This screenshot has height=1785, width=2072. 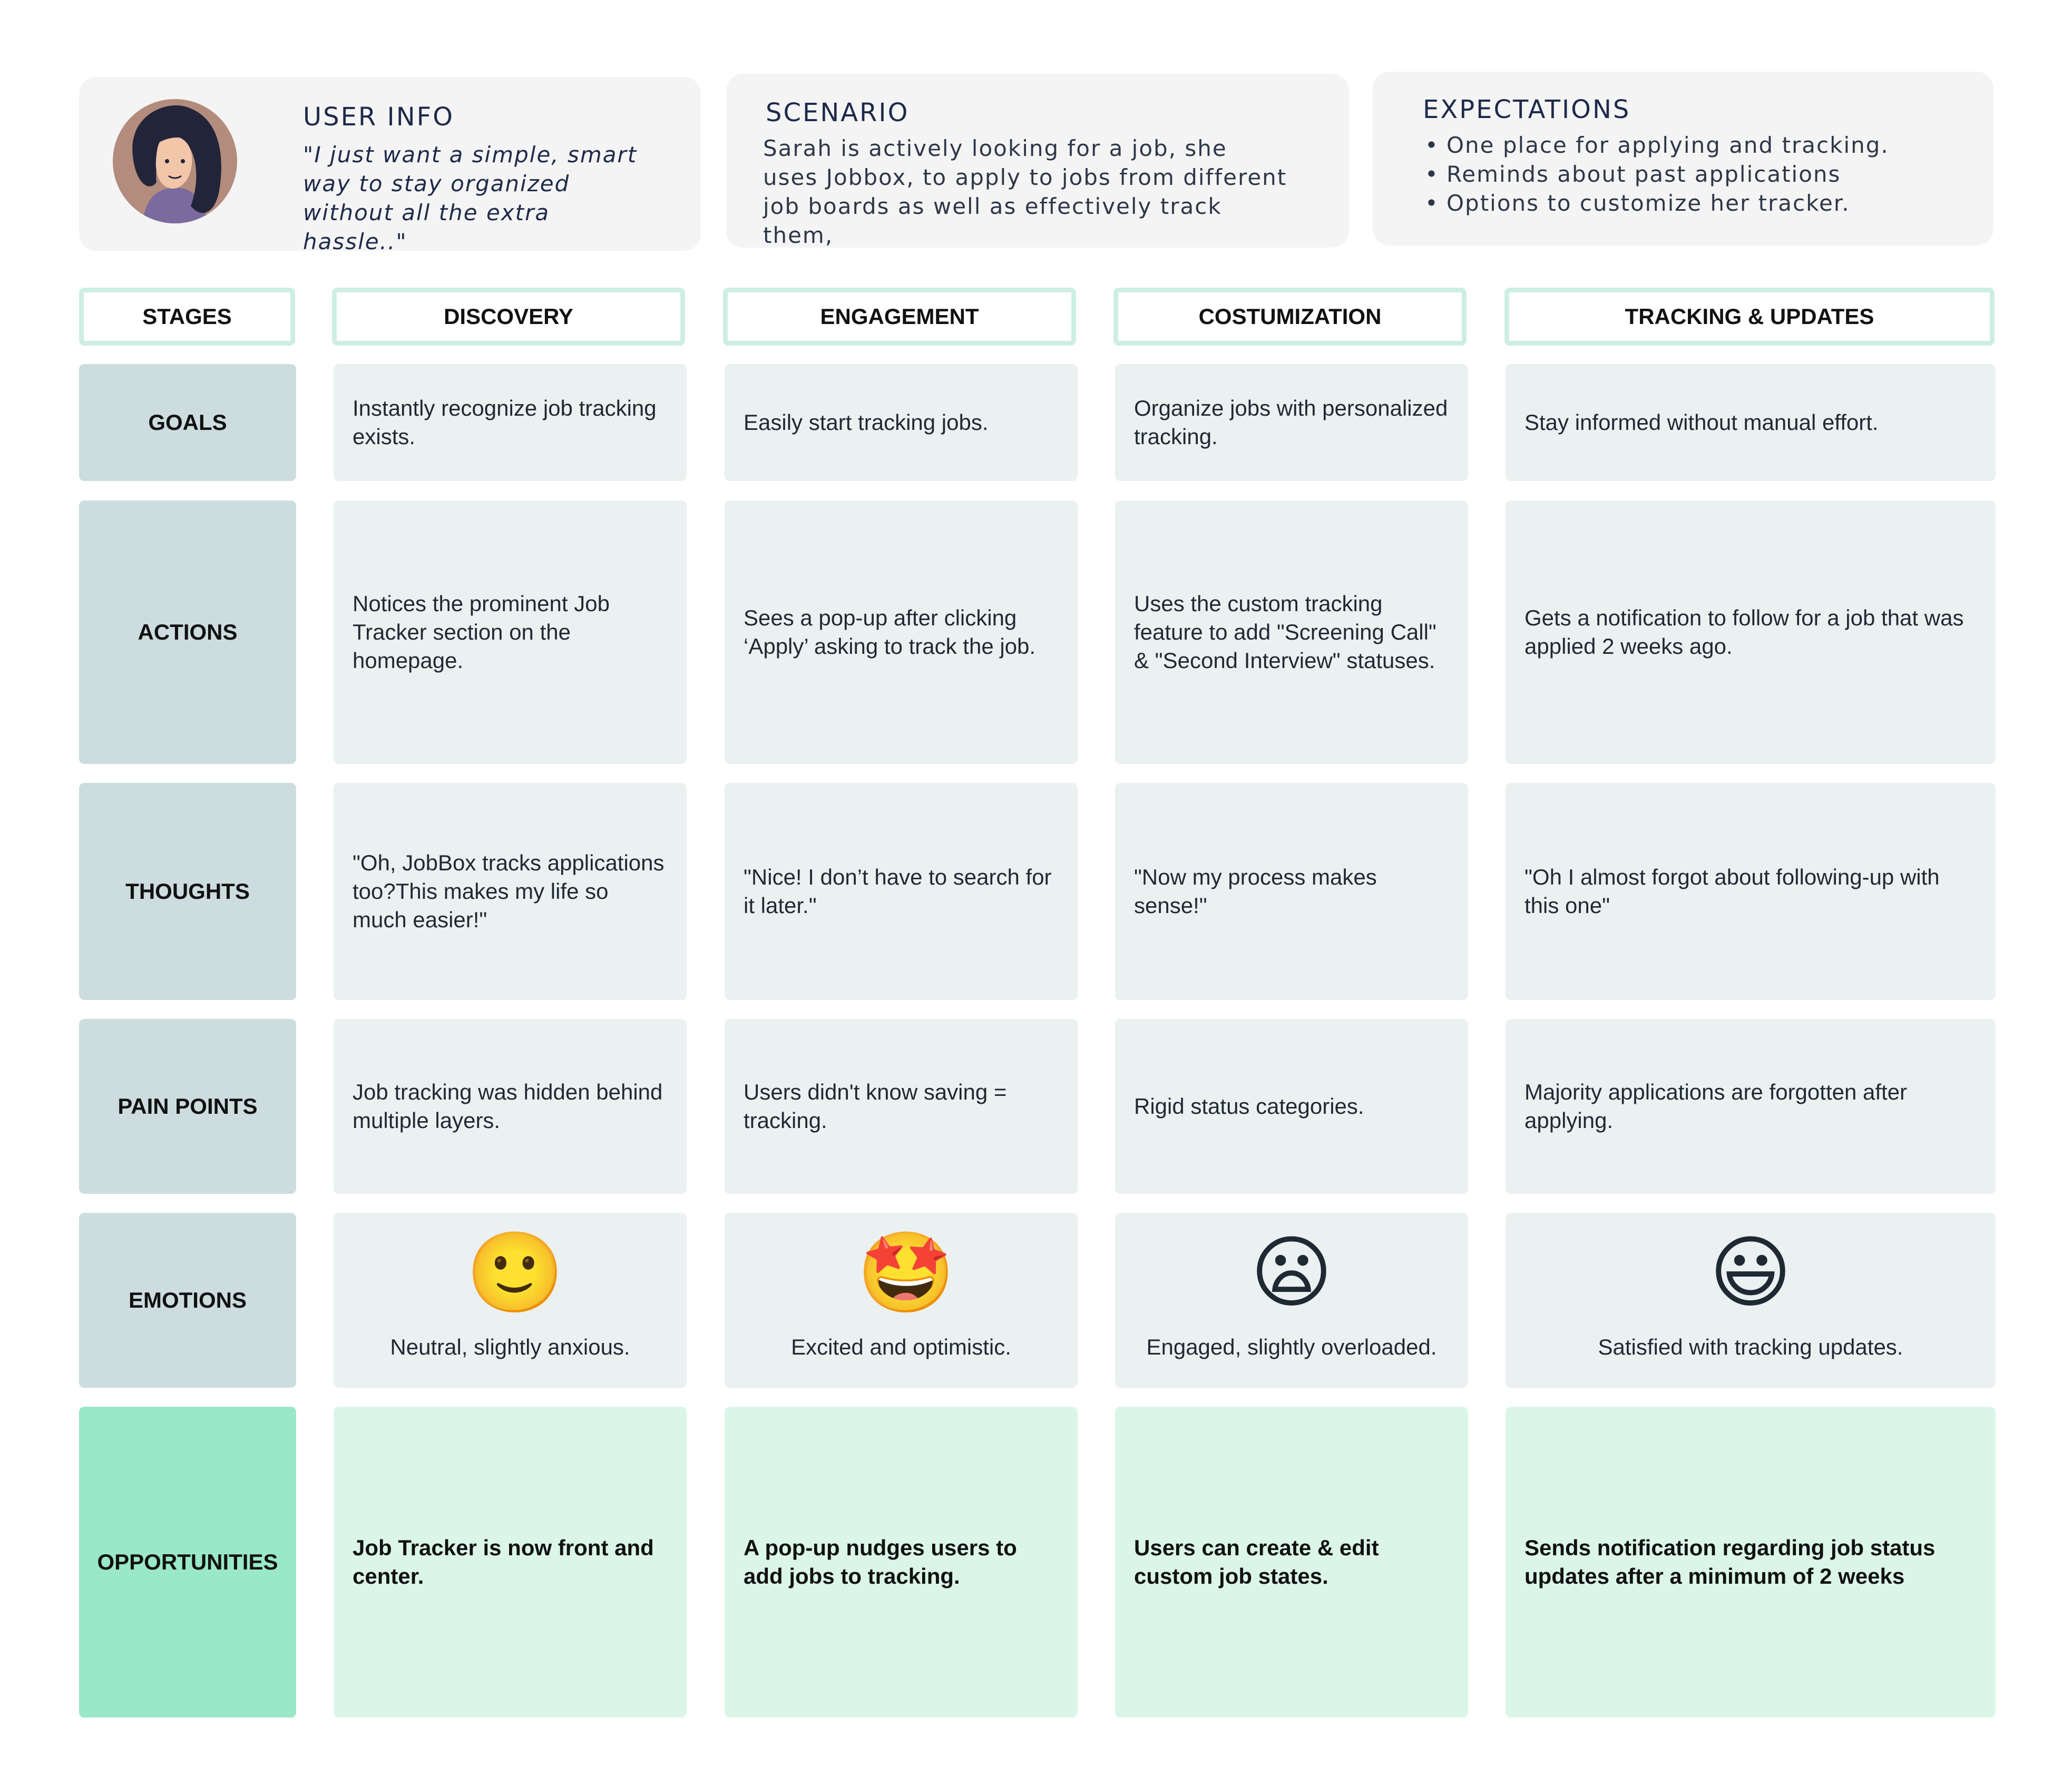 I want to click on expectation-item: Reminds about past applications, so click(x=1702, y=174).